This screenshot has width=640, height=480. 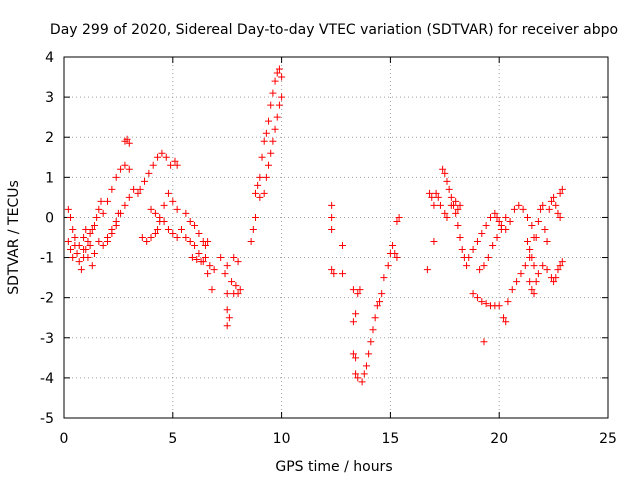 I want to click on series-arc-ac, so click(x=520, y=221).